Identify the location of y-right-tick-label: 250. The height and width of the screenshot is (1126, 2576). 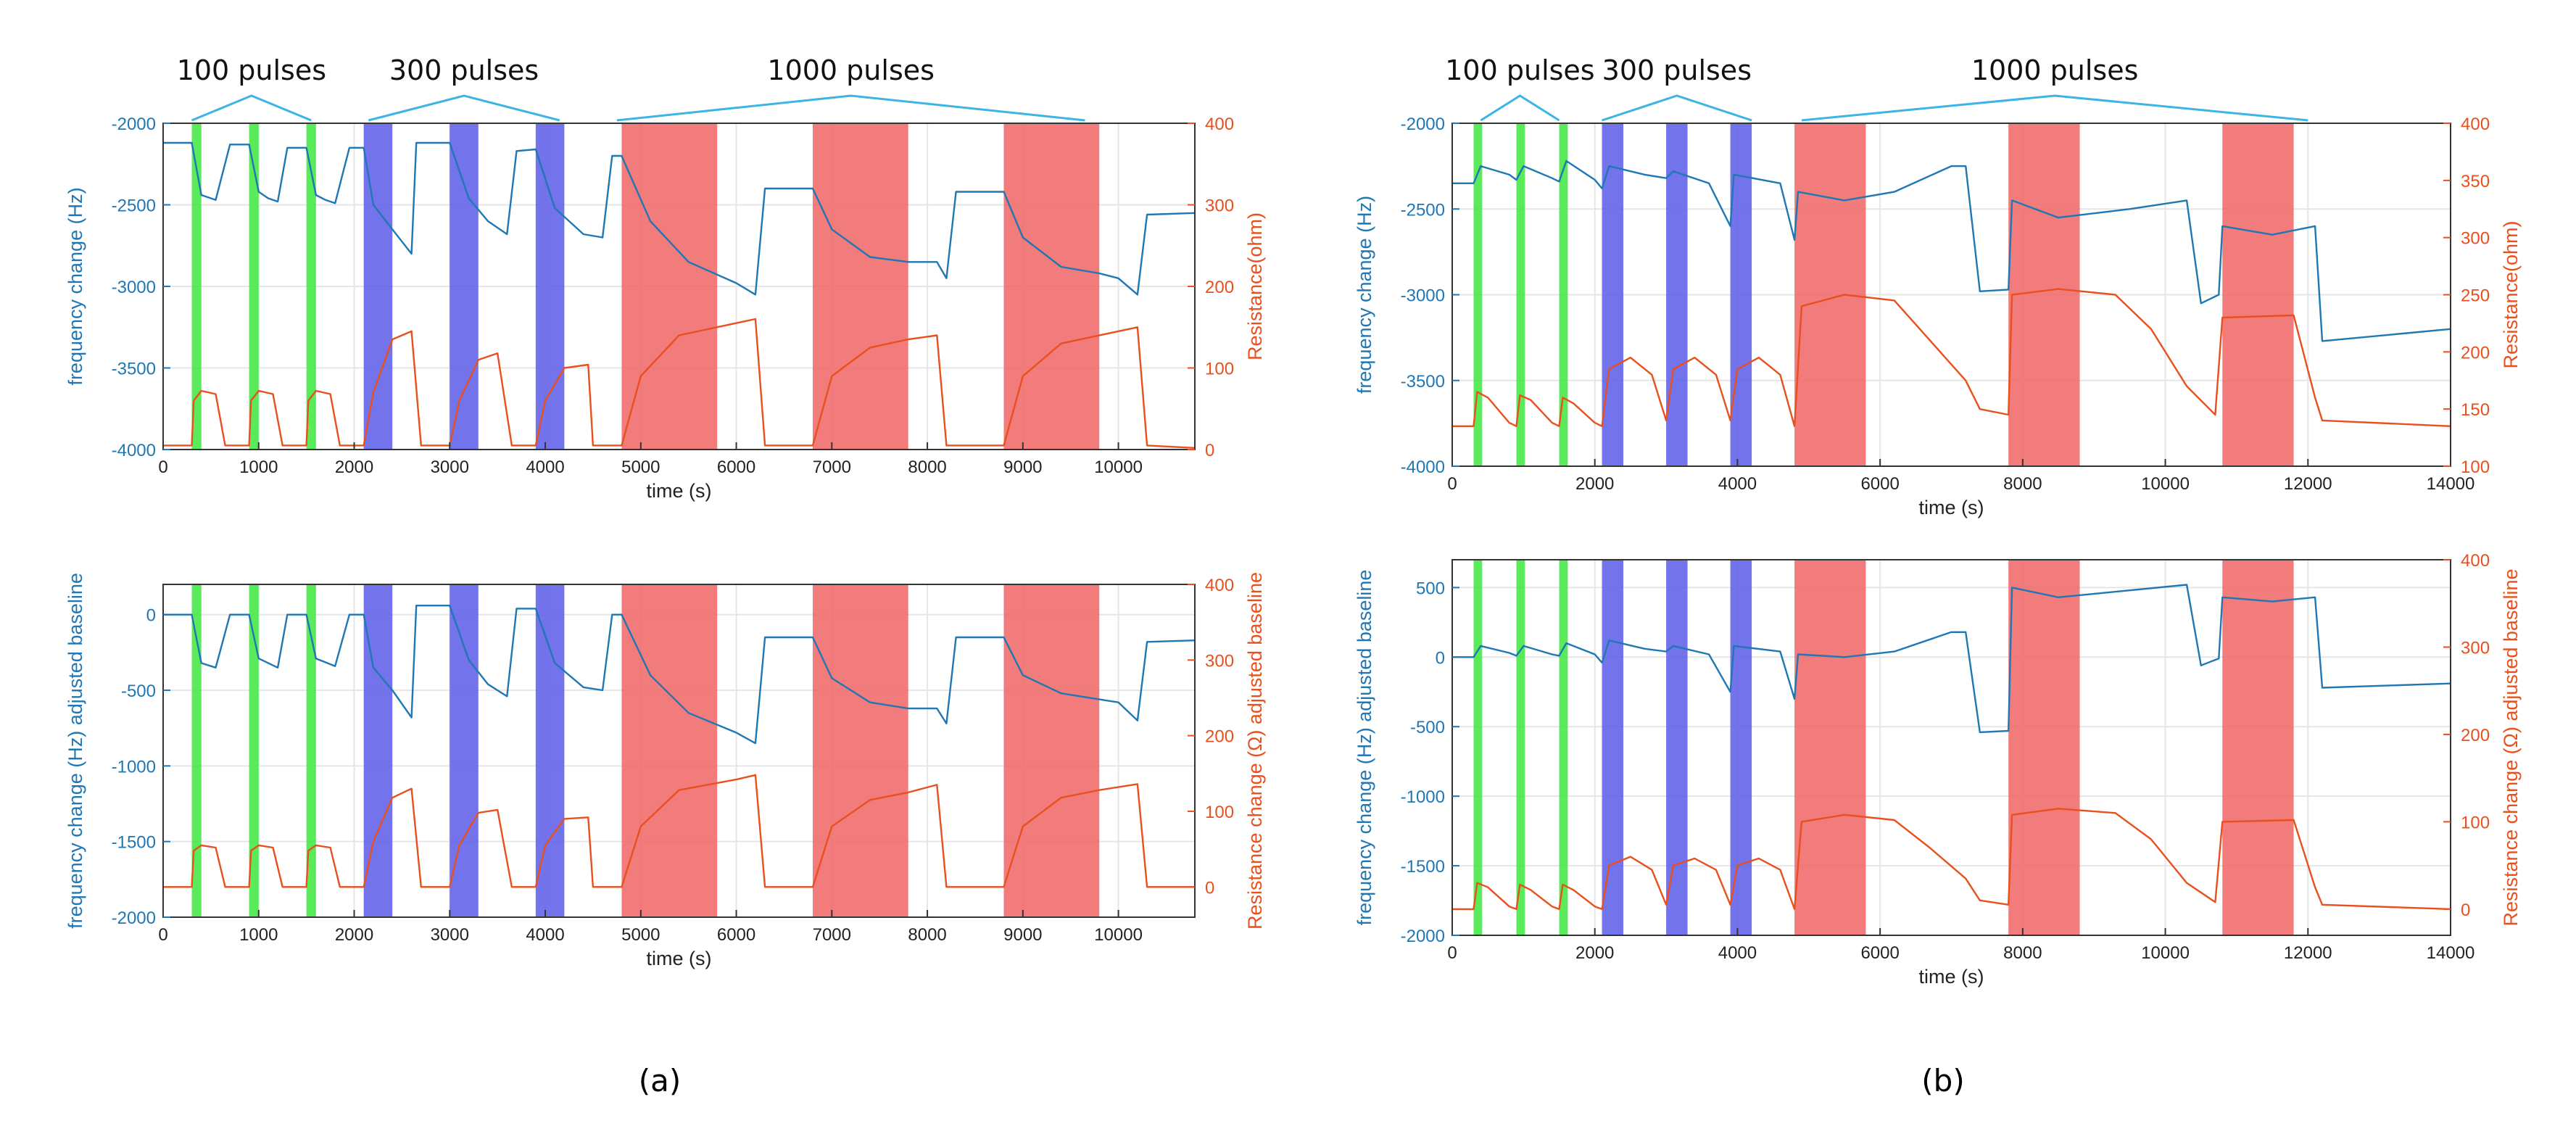
(2475, 296).